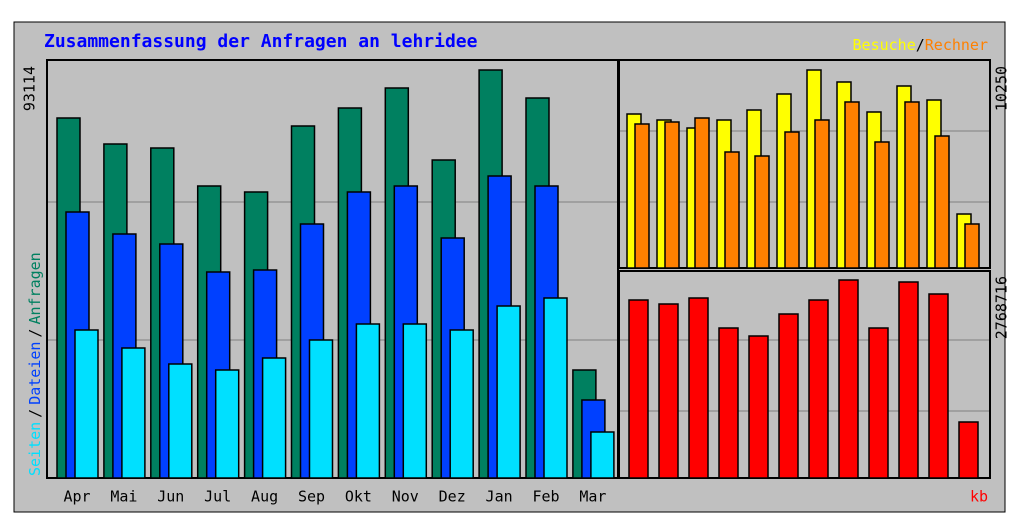 The image size is (1019, 516). I want to click on legend-entry: Anfragen, so click(35, 288).